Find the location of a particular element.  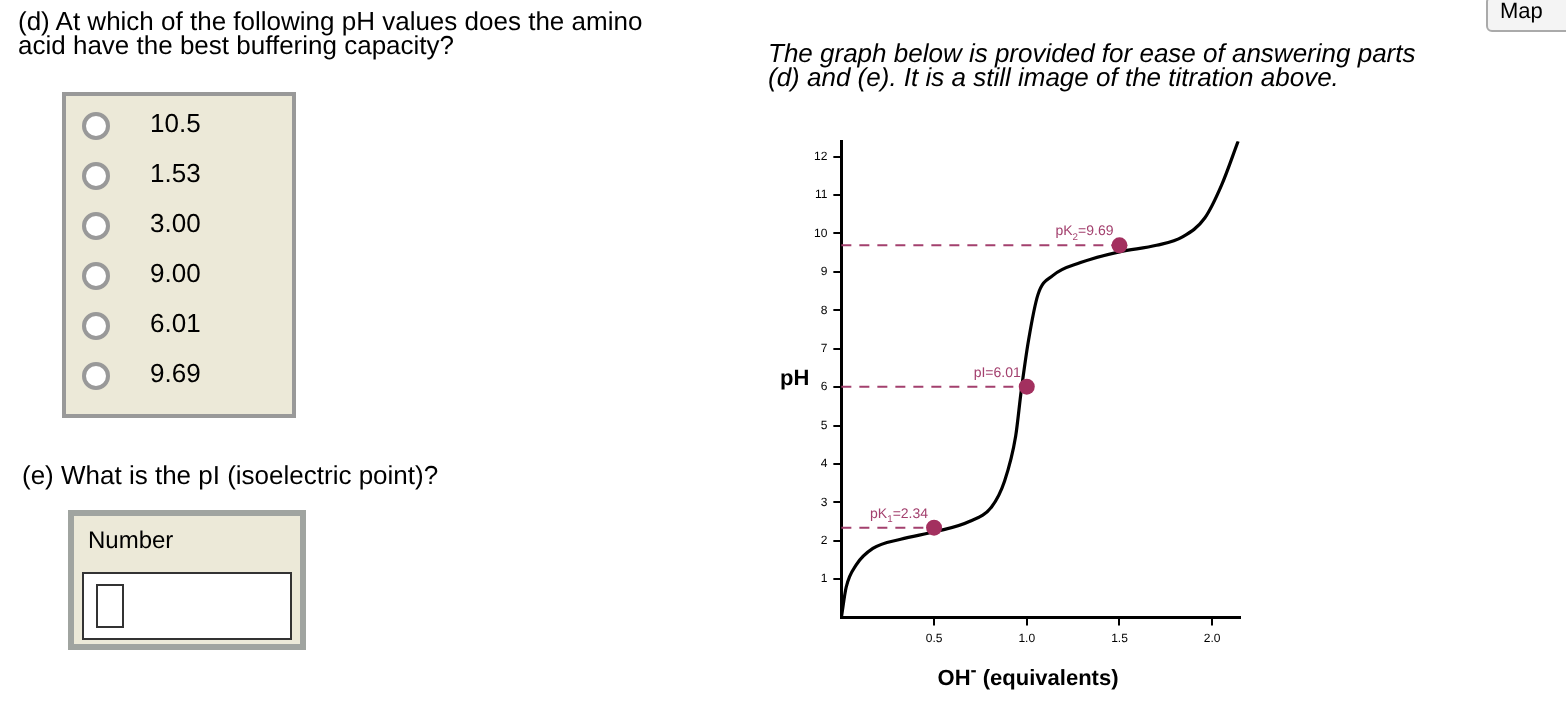

y-axis-title: pH is located at coordinates (795, 379).